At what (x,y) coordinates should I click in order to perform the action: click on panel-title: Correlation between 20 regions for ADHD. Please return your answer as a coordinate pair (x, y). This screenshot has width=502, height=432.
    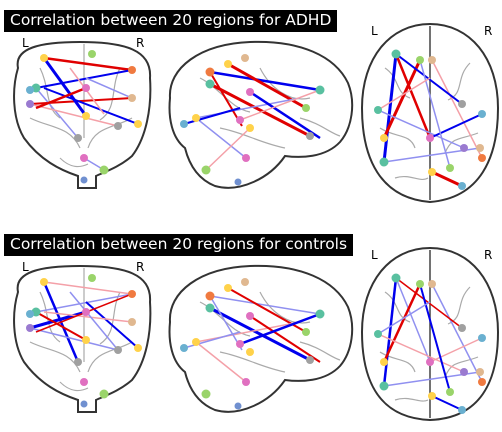
    Looking at the image, I should click on (171, 21).